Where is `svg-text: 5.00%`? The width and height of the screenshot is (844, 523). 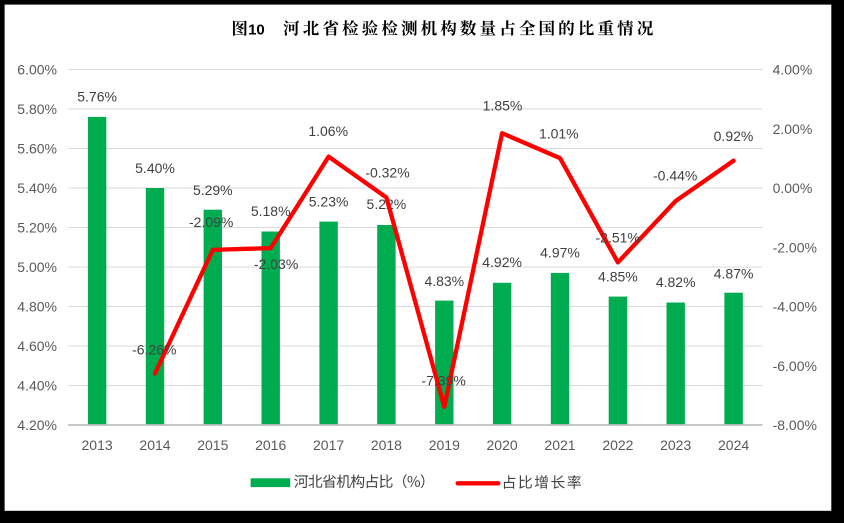 svg-text: 5.00% is located at coordinates (37, 267).